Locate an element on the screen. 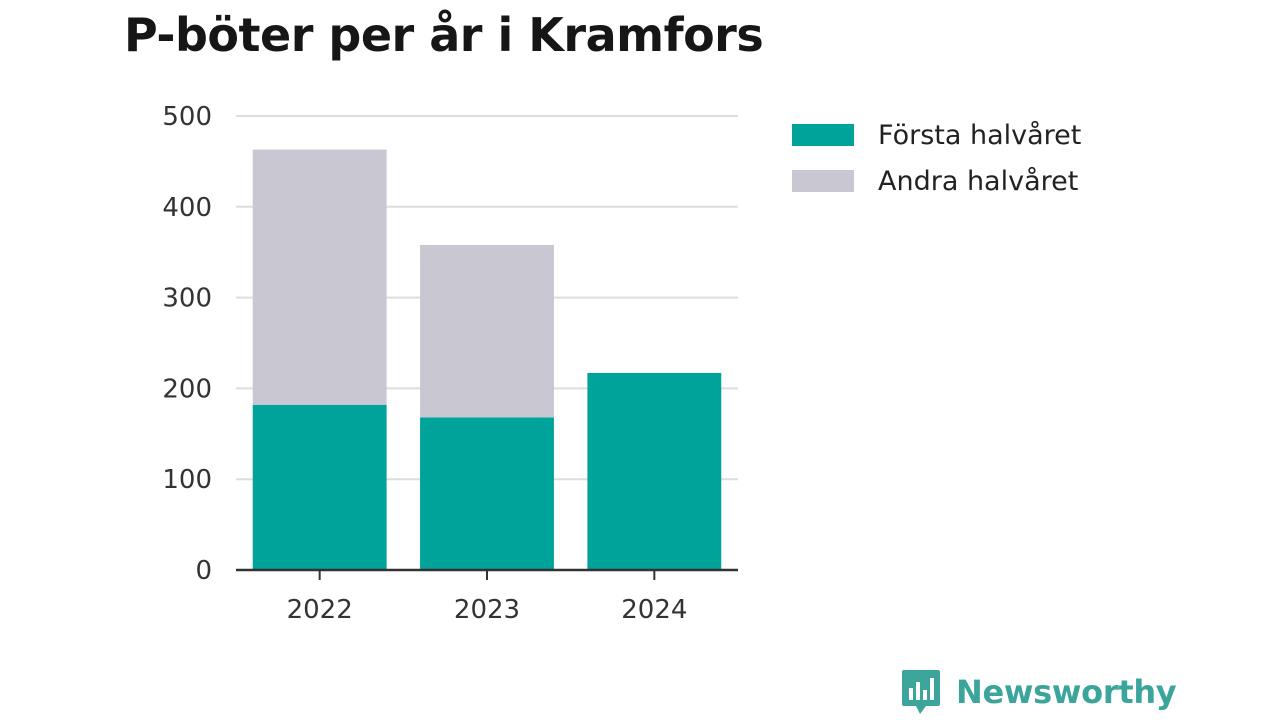  brand-name: Newsworthy is located at coordinates (1066, 692).